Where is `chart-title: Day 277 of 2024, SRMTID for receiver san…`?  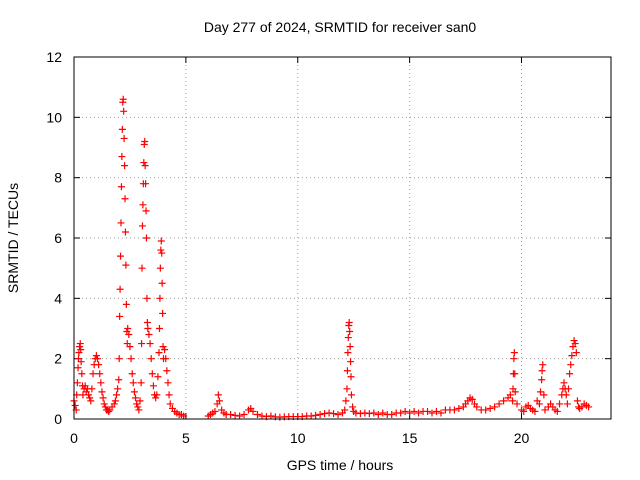 chart-title: Day 277 of 2024, SRMTID for receiver san… is located at coordinates (340, 27).